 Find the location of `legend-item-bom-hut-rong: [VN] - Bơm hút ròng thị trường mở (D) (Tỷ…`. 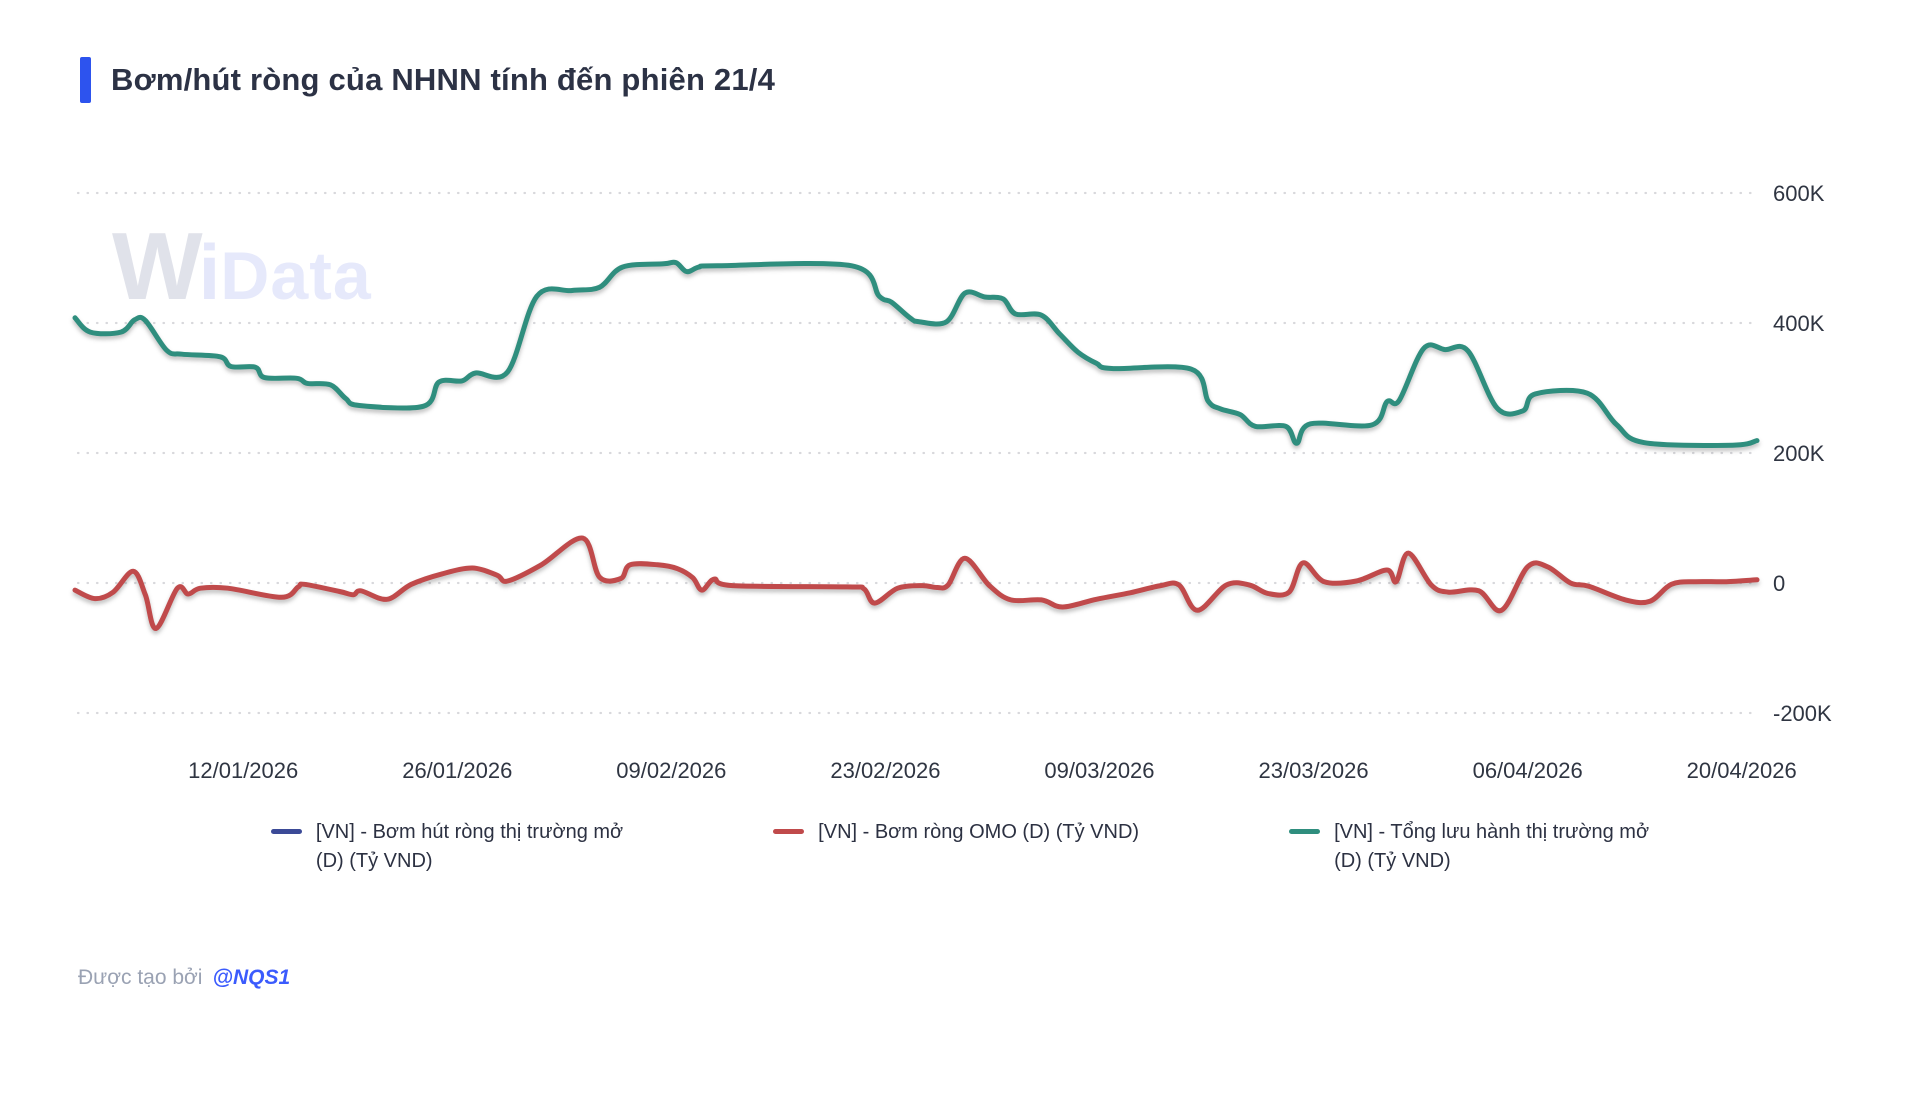

legend-item-bom-hut-rong: [VN] - Bơm hút ròng thị trường mở (D) (Tỷ… is located at coordinates (447, 847).